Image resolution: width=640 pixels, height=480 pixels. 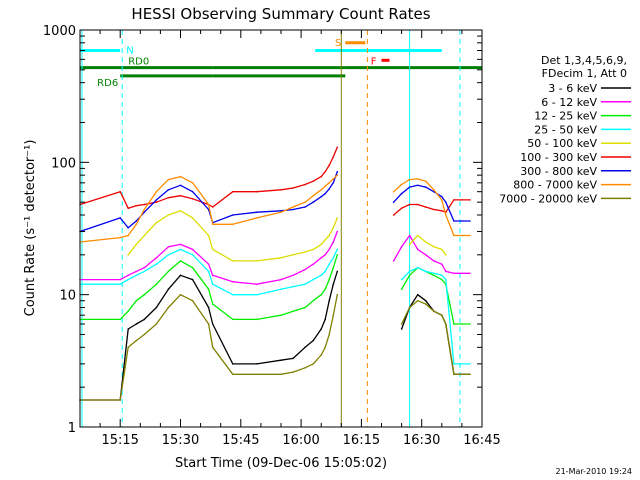 I want to click on legend-label: 7000 - 20000 keV, so click(x=548, y=198).